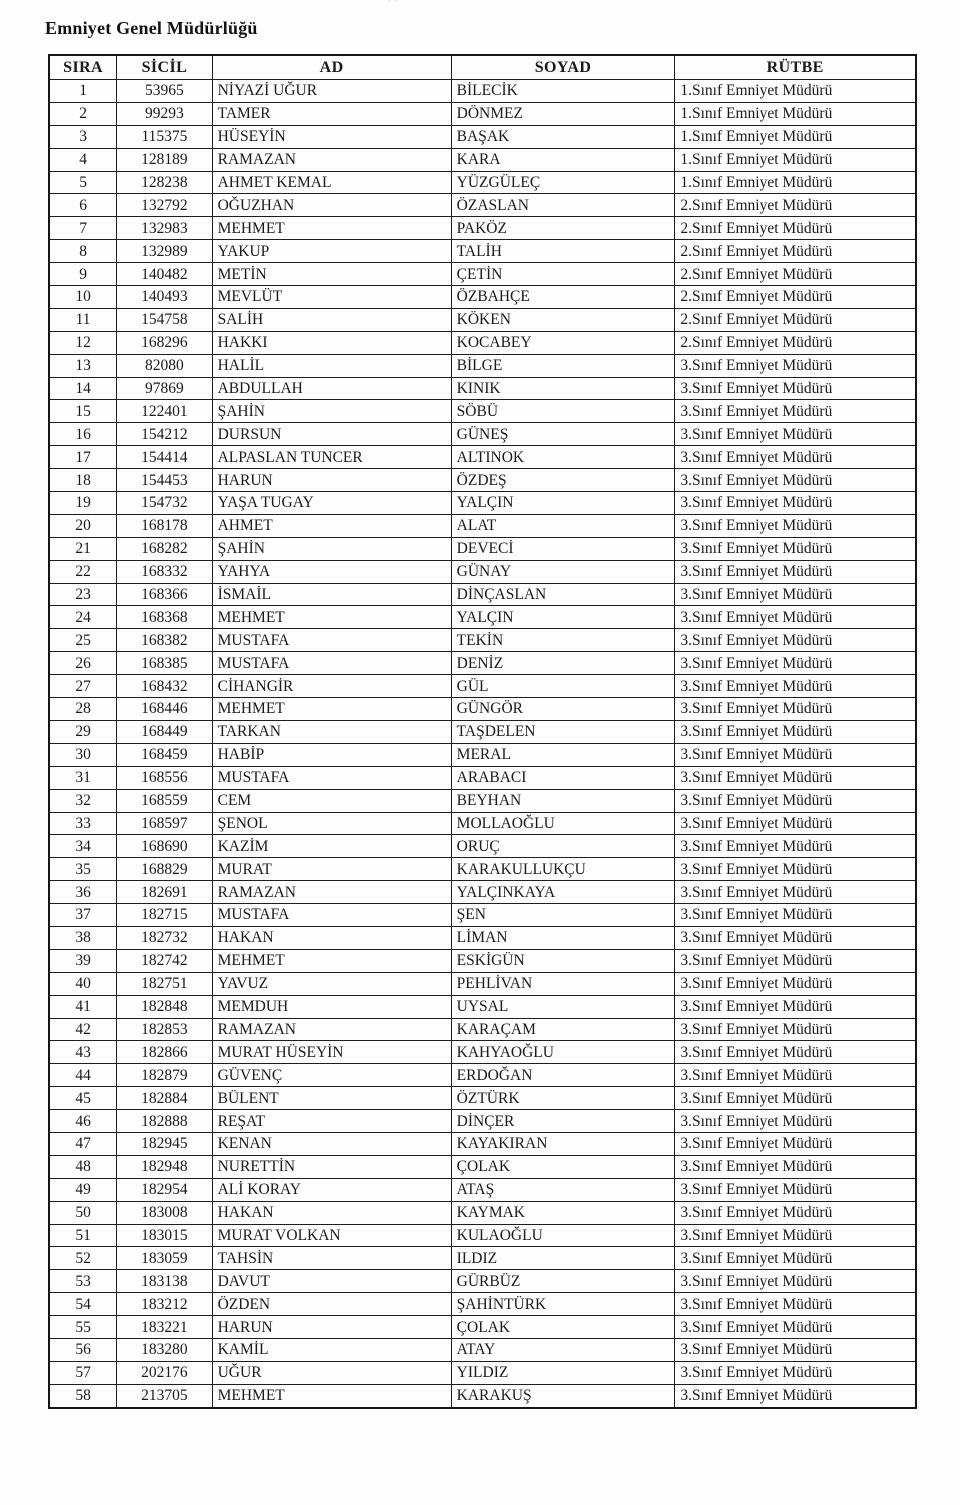  Describe the element at coordinates (482, 754) in the screenshot. I see `table-row: 30 168459 HABİP MERAL 3.Sınıf Emniyet Müdürü` at that location.